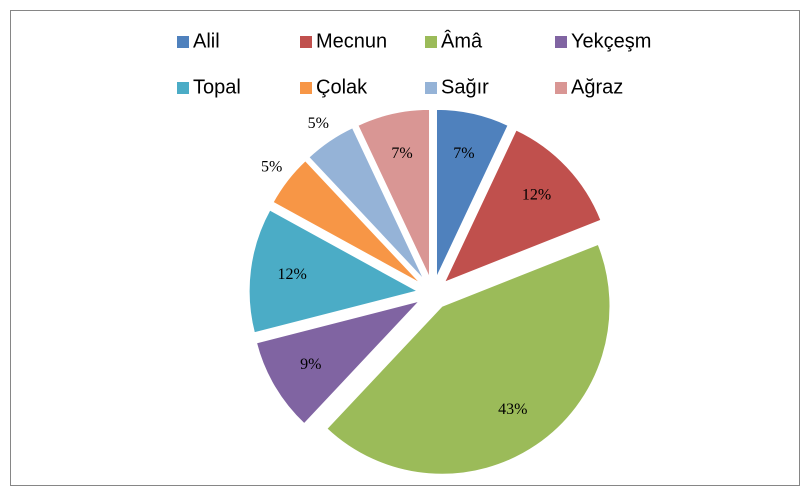  What do you see at coordinates (597, 87) in the screenshot?
I see `legend-label: Ağraz` at bounding box center [597, 87].